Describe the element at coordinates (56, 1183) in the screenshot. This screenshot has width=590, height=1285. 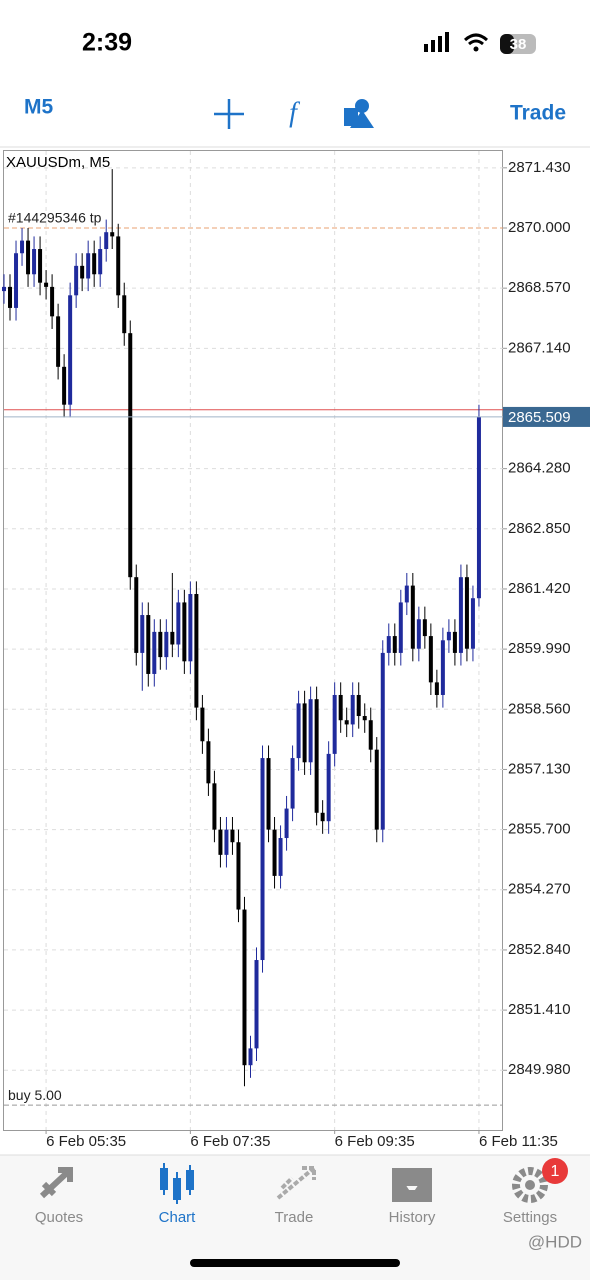
I see `quotes-icon` at that location.